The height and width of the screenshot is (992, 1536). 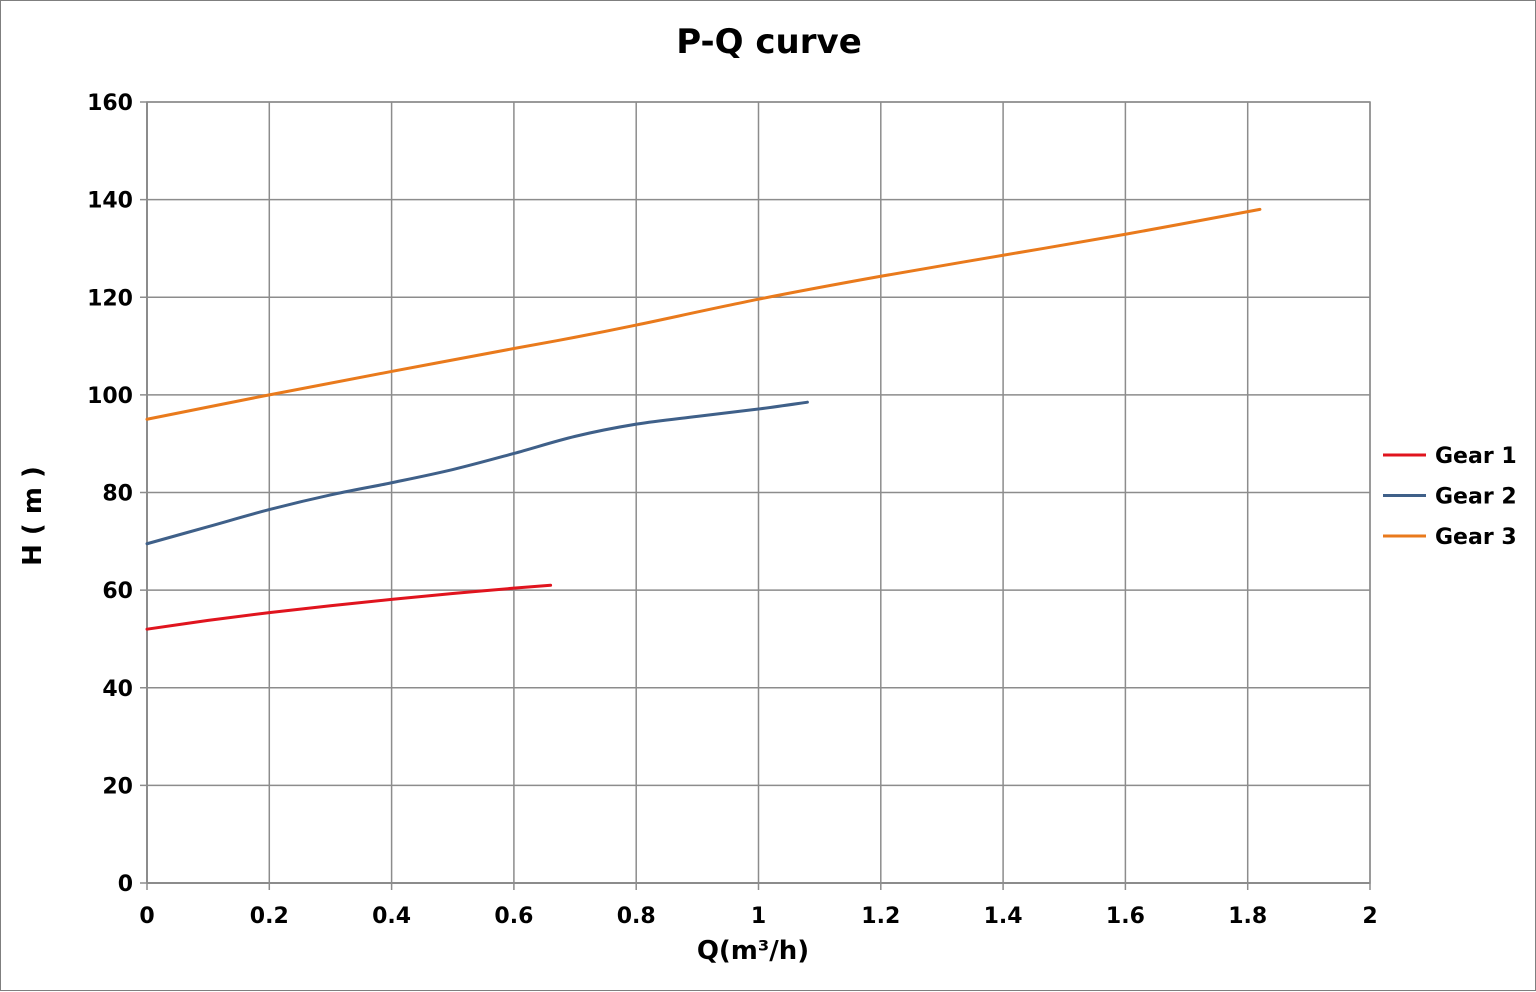 What do you see at coordinates (146, 916) in the screenshot?
I see `x-tick-label: 0` at bounding box center [146, 916].